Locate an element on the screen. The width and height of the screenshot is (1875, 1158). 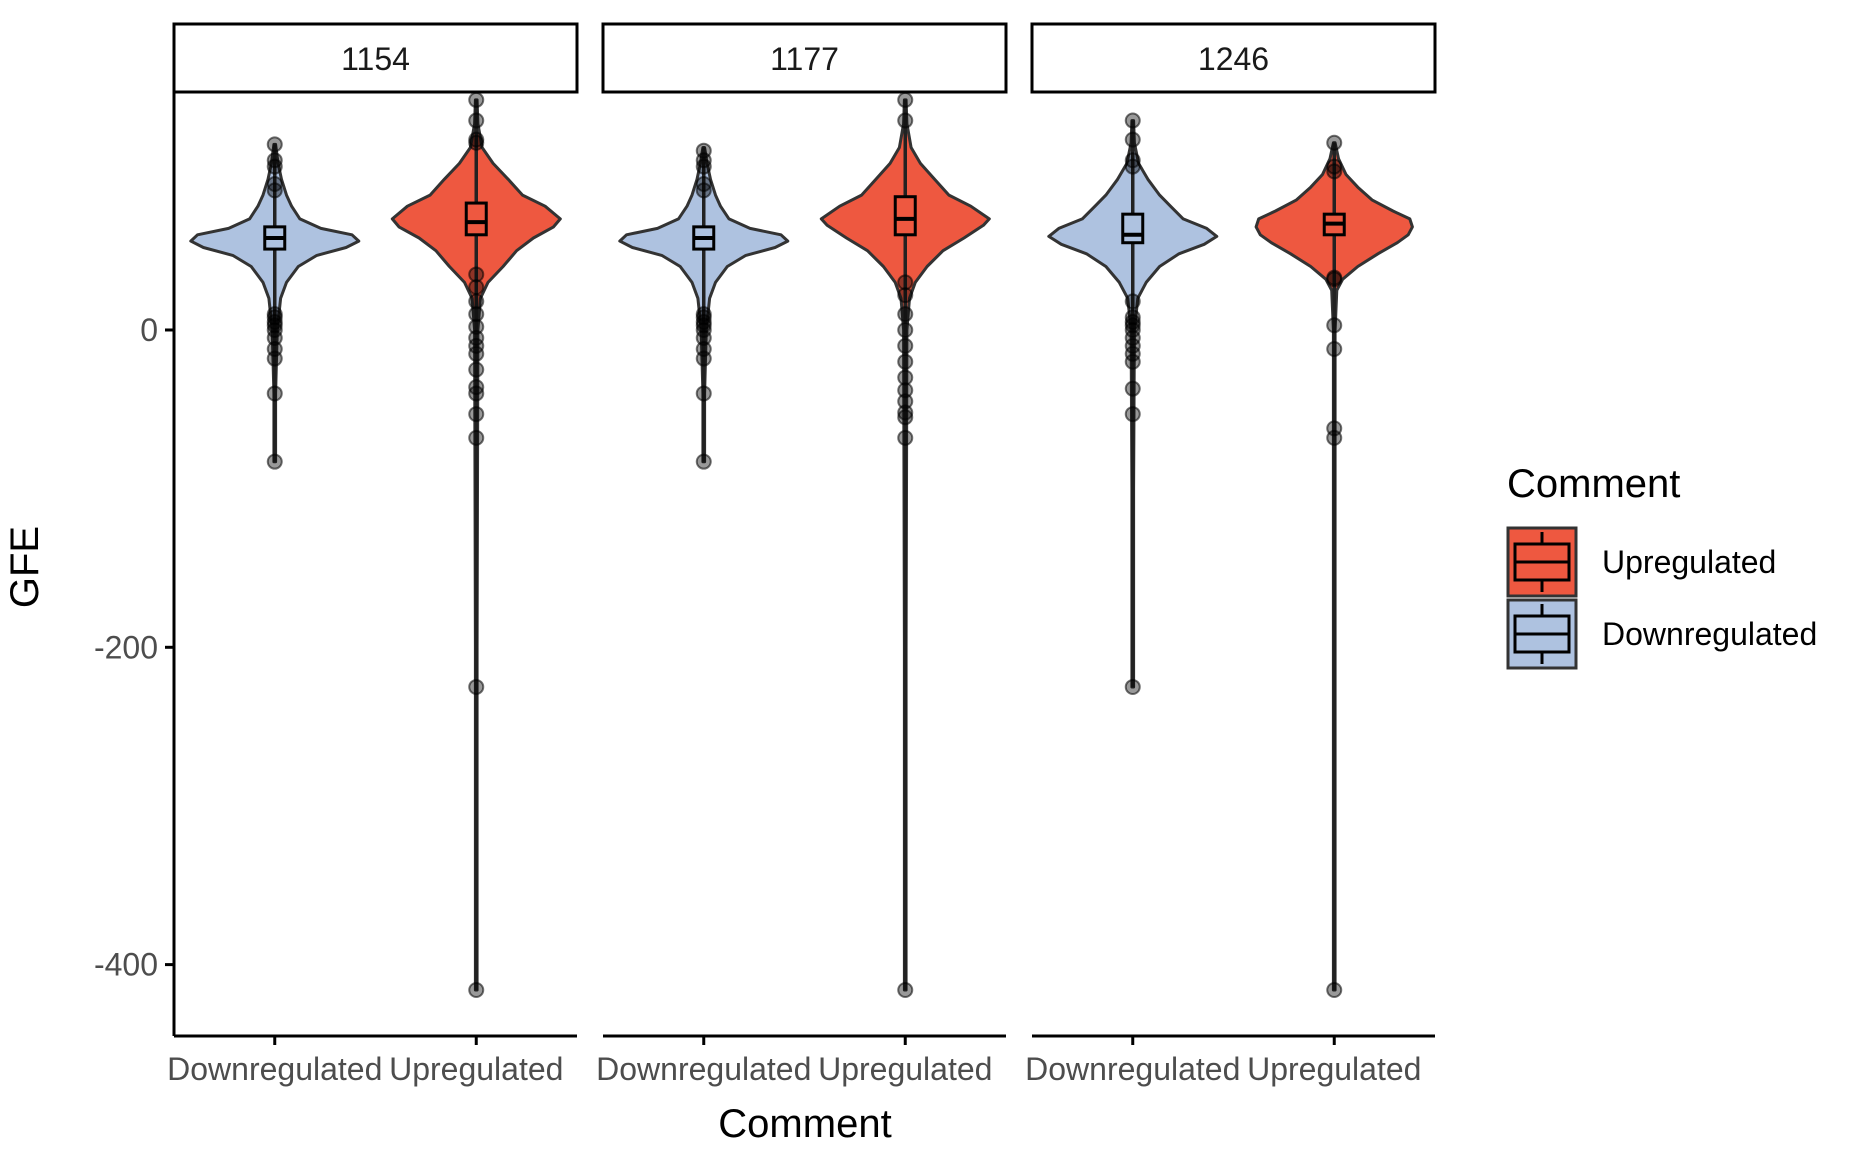
y-tick-label: -200 is located at coordinates (126, 647).